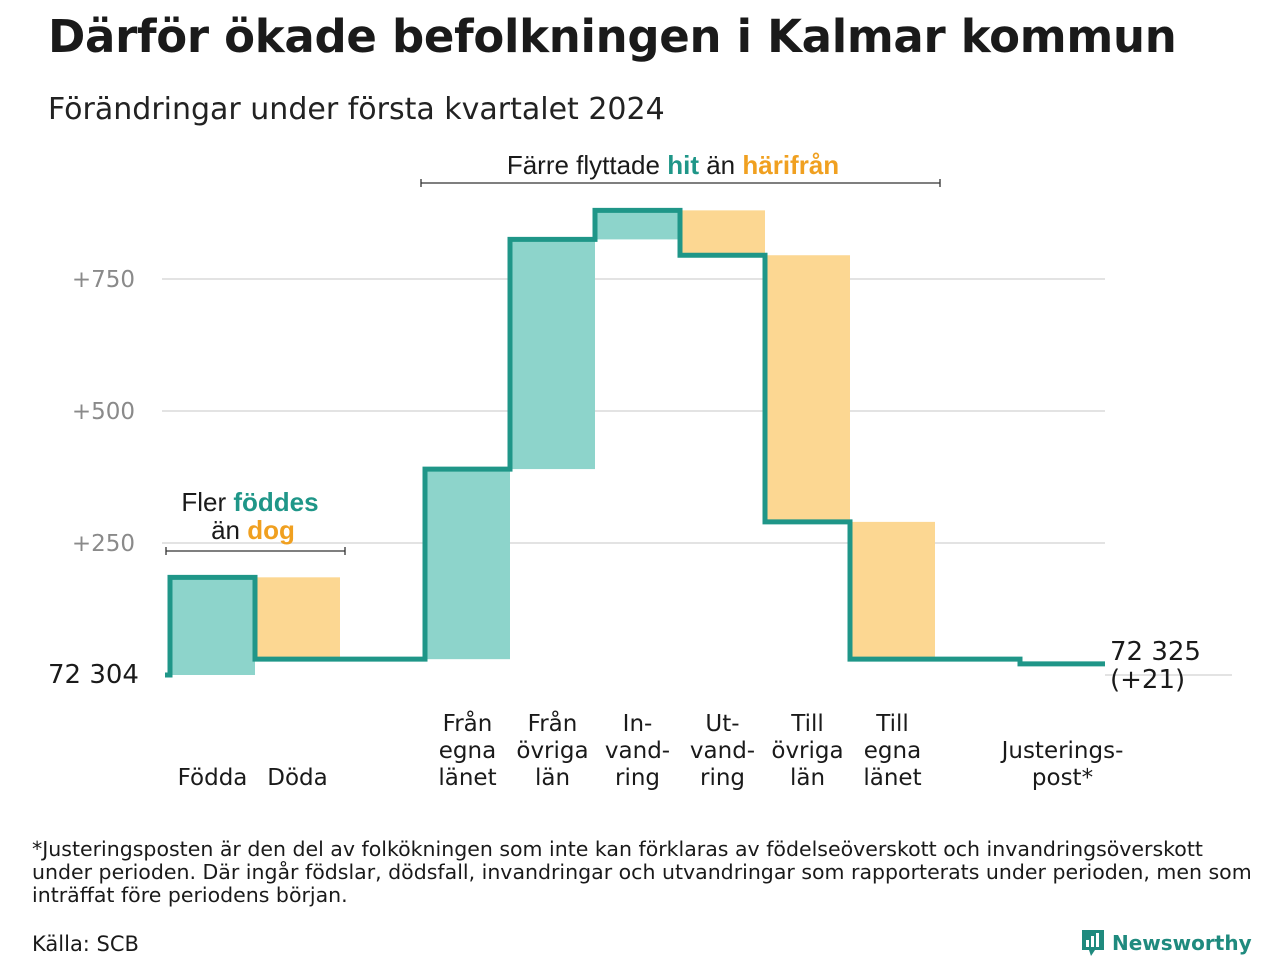 The width and height of the screenshot is (1280, 960). What do you see at coordinates (207, 502) in the screenshot?
I see `births-annotation-text: Fler` at bounding box center [207, 502].